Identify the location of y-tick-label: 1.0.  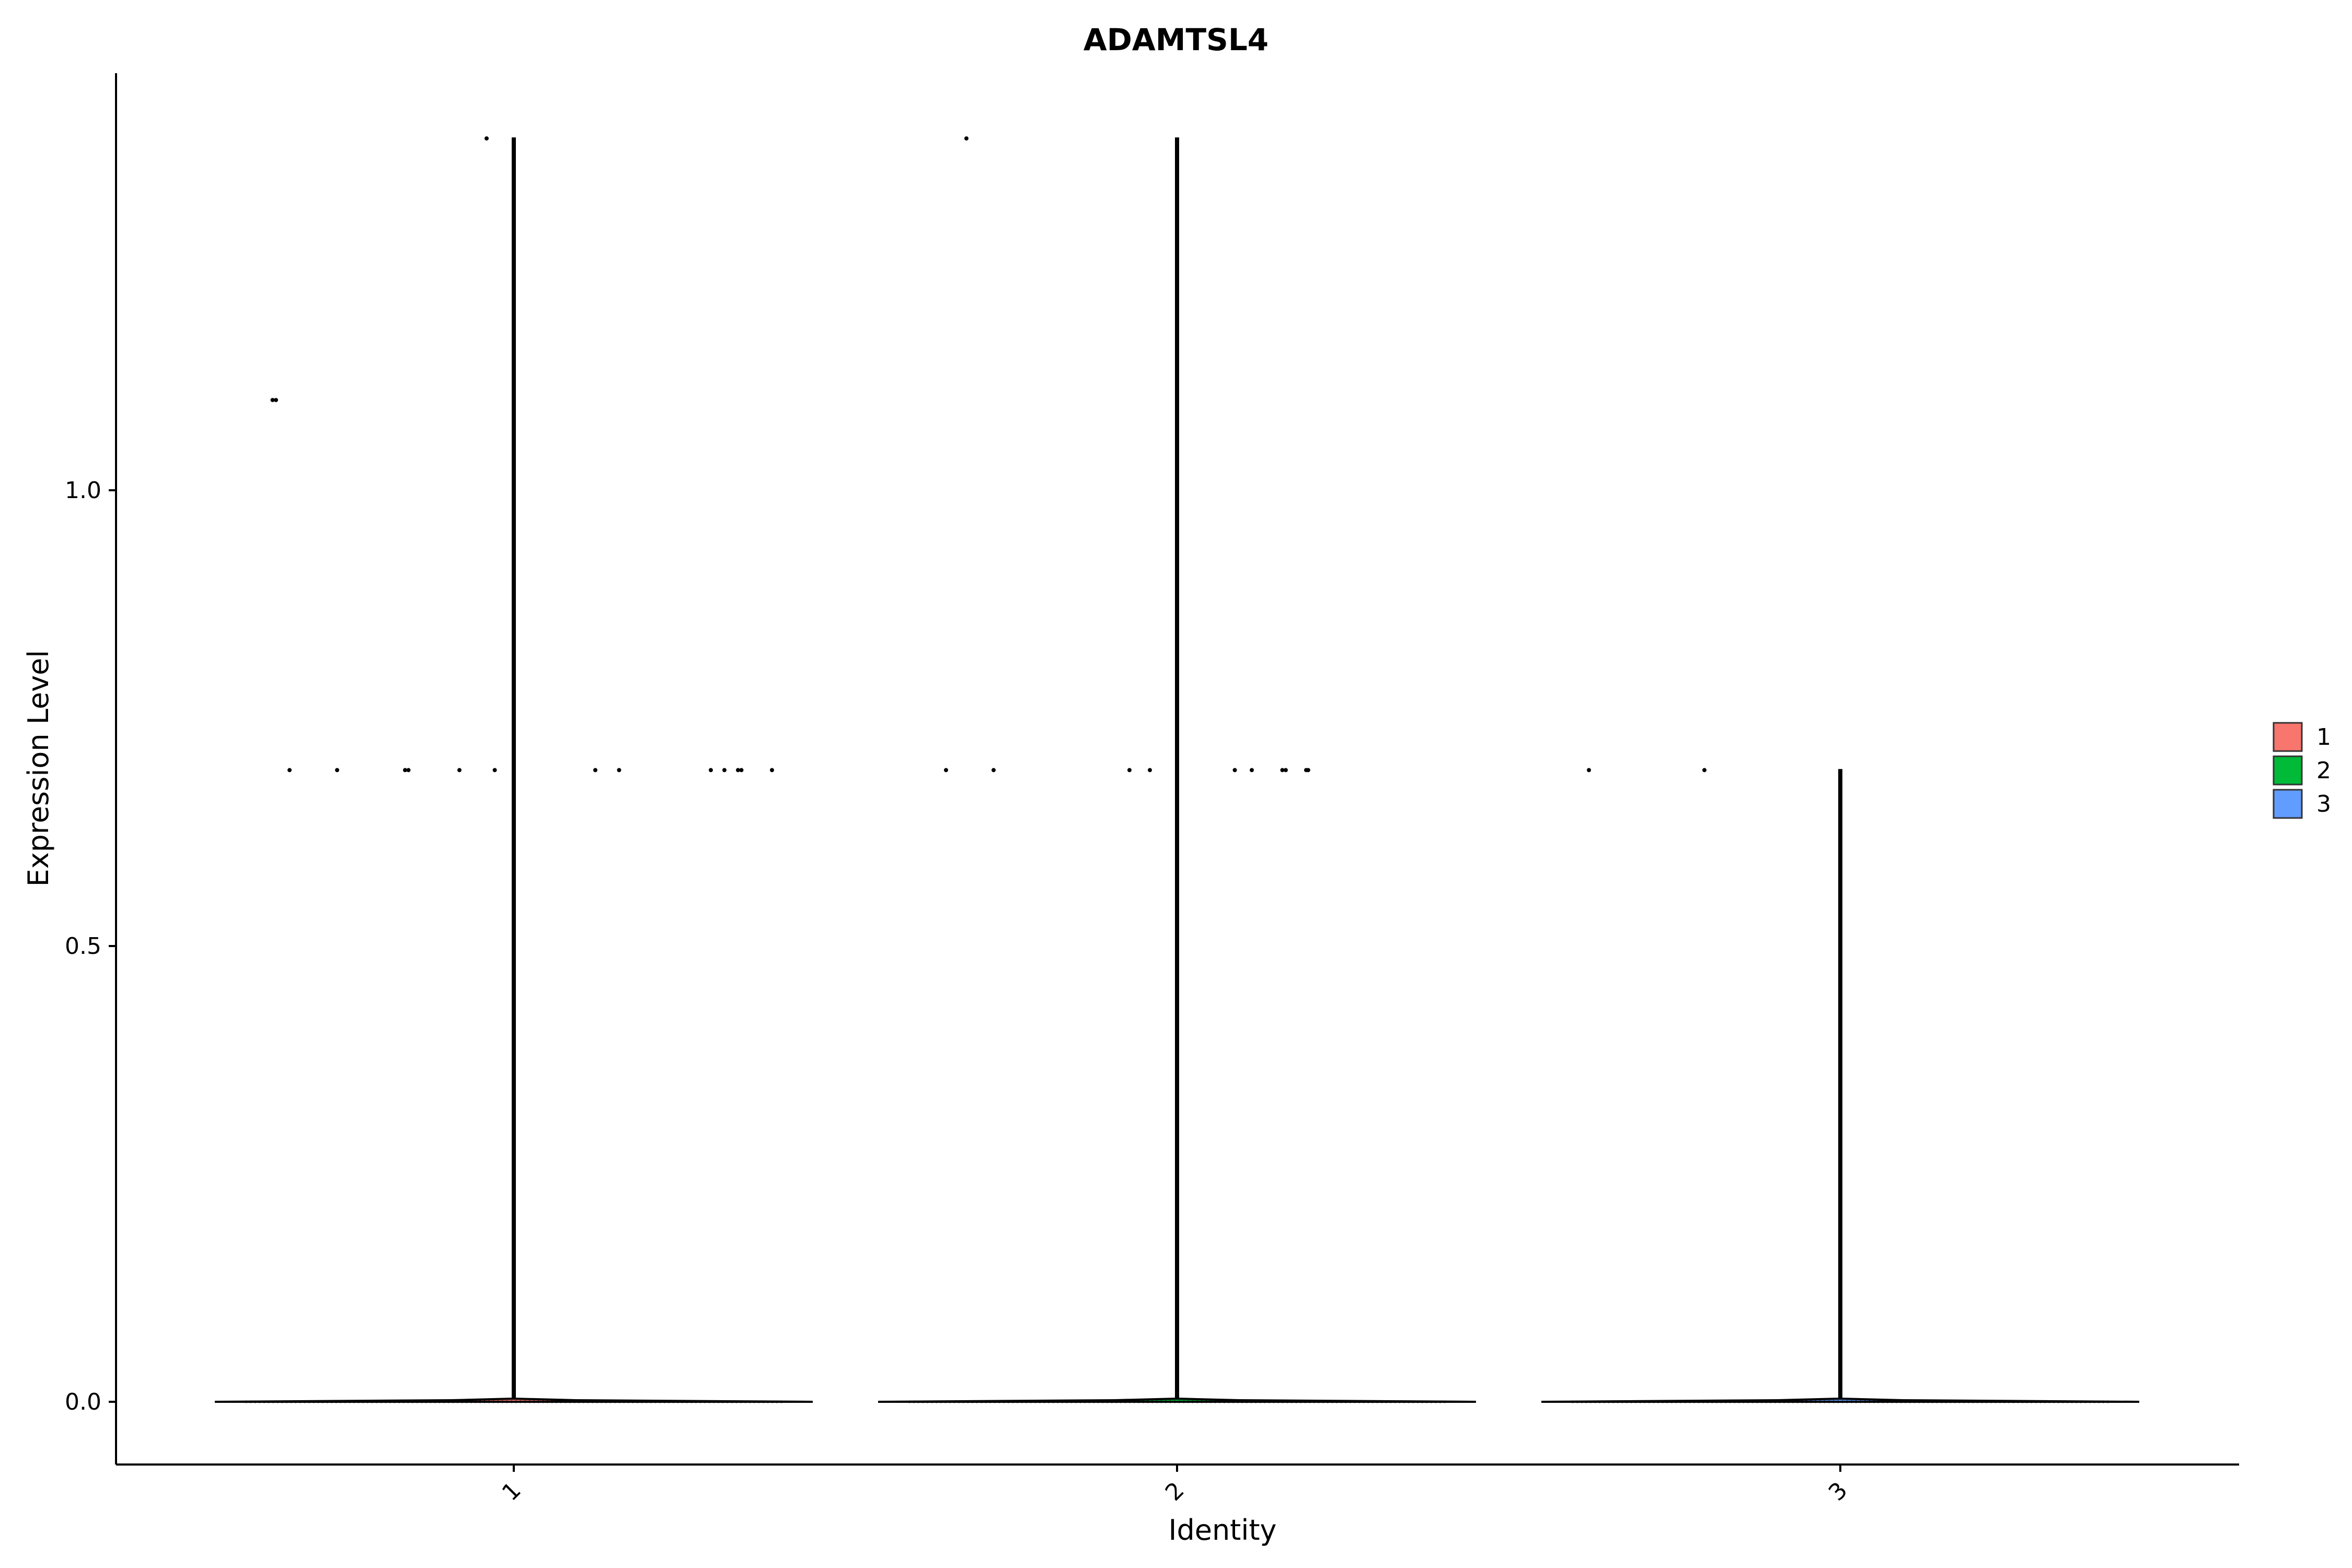
(83, 490).